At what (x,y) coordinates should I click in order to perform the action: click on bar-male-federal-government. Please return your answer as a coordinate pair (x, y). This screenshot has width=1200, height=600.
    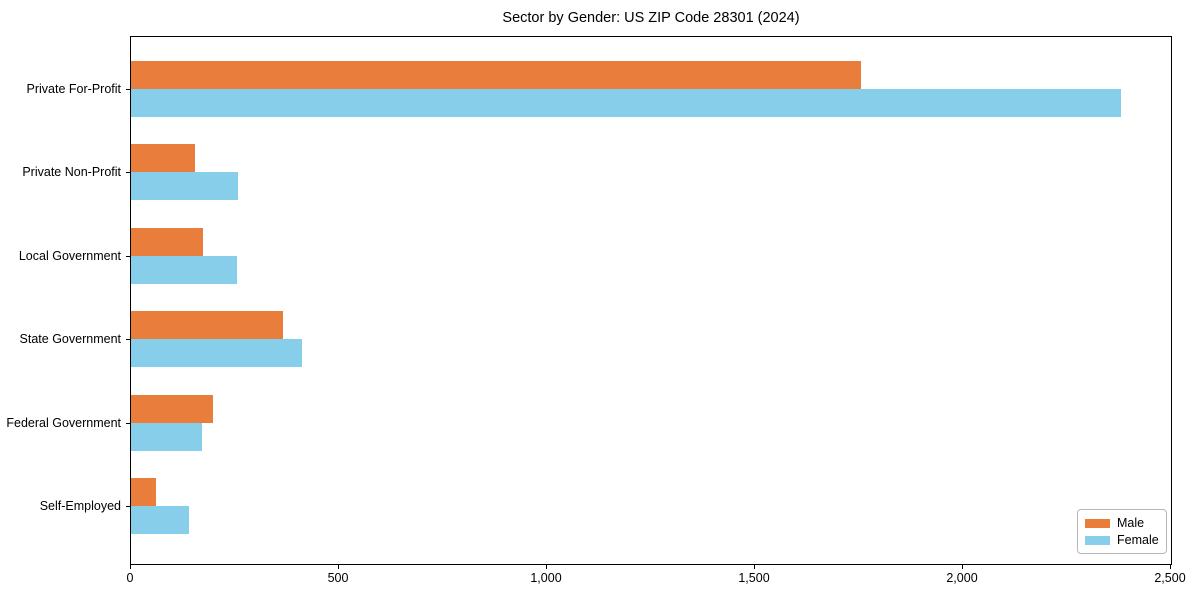
    Looking at the image, I should click on (172, 408).